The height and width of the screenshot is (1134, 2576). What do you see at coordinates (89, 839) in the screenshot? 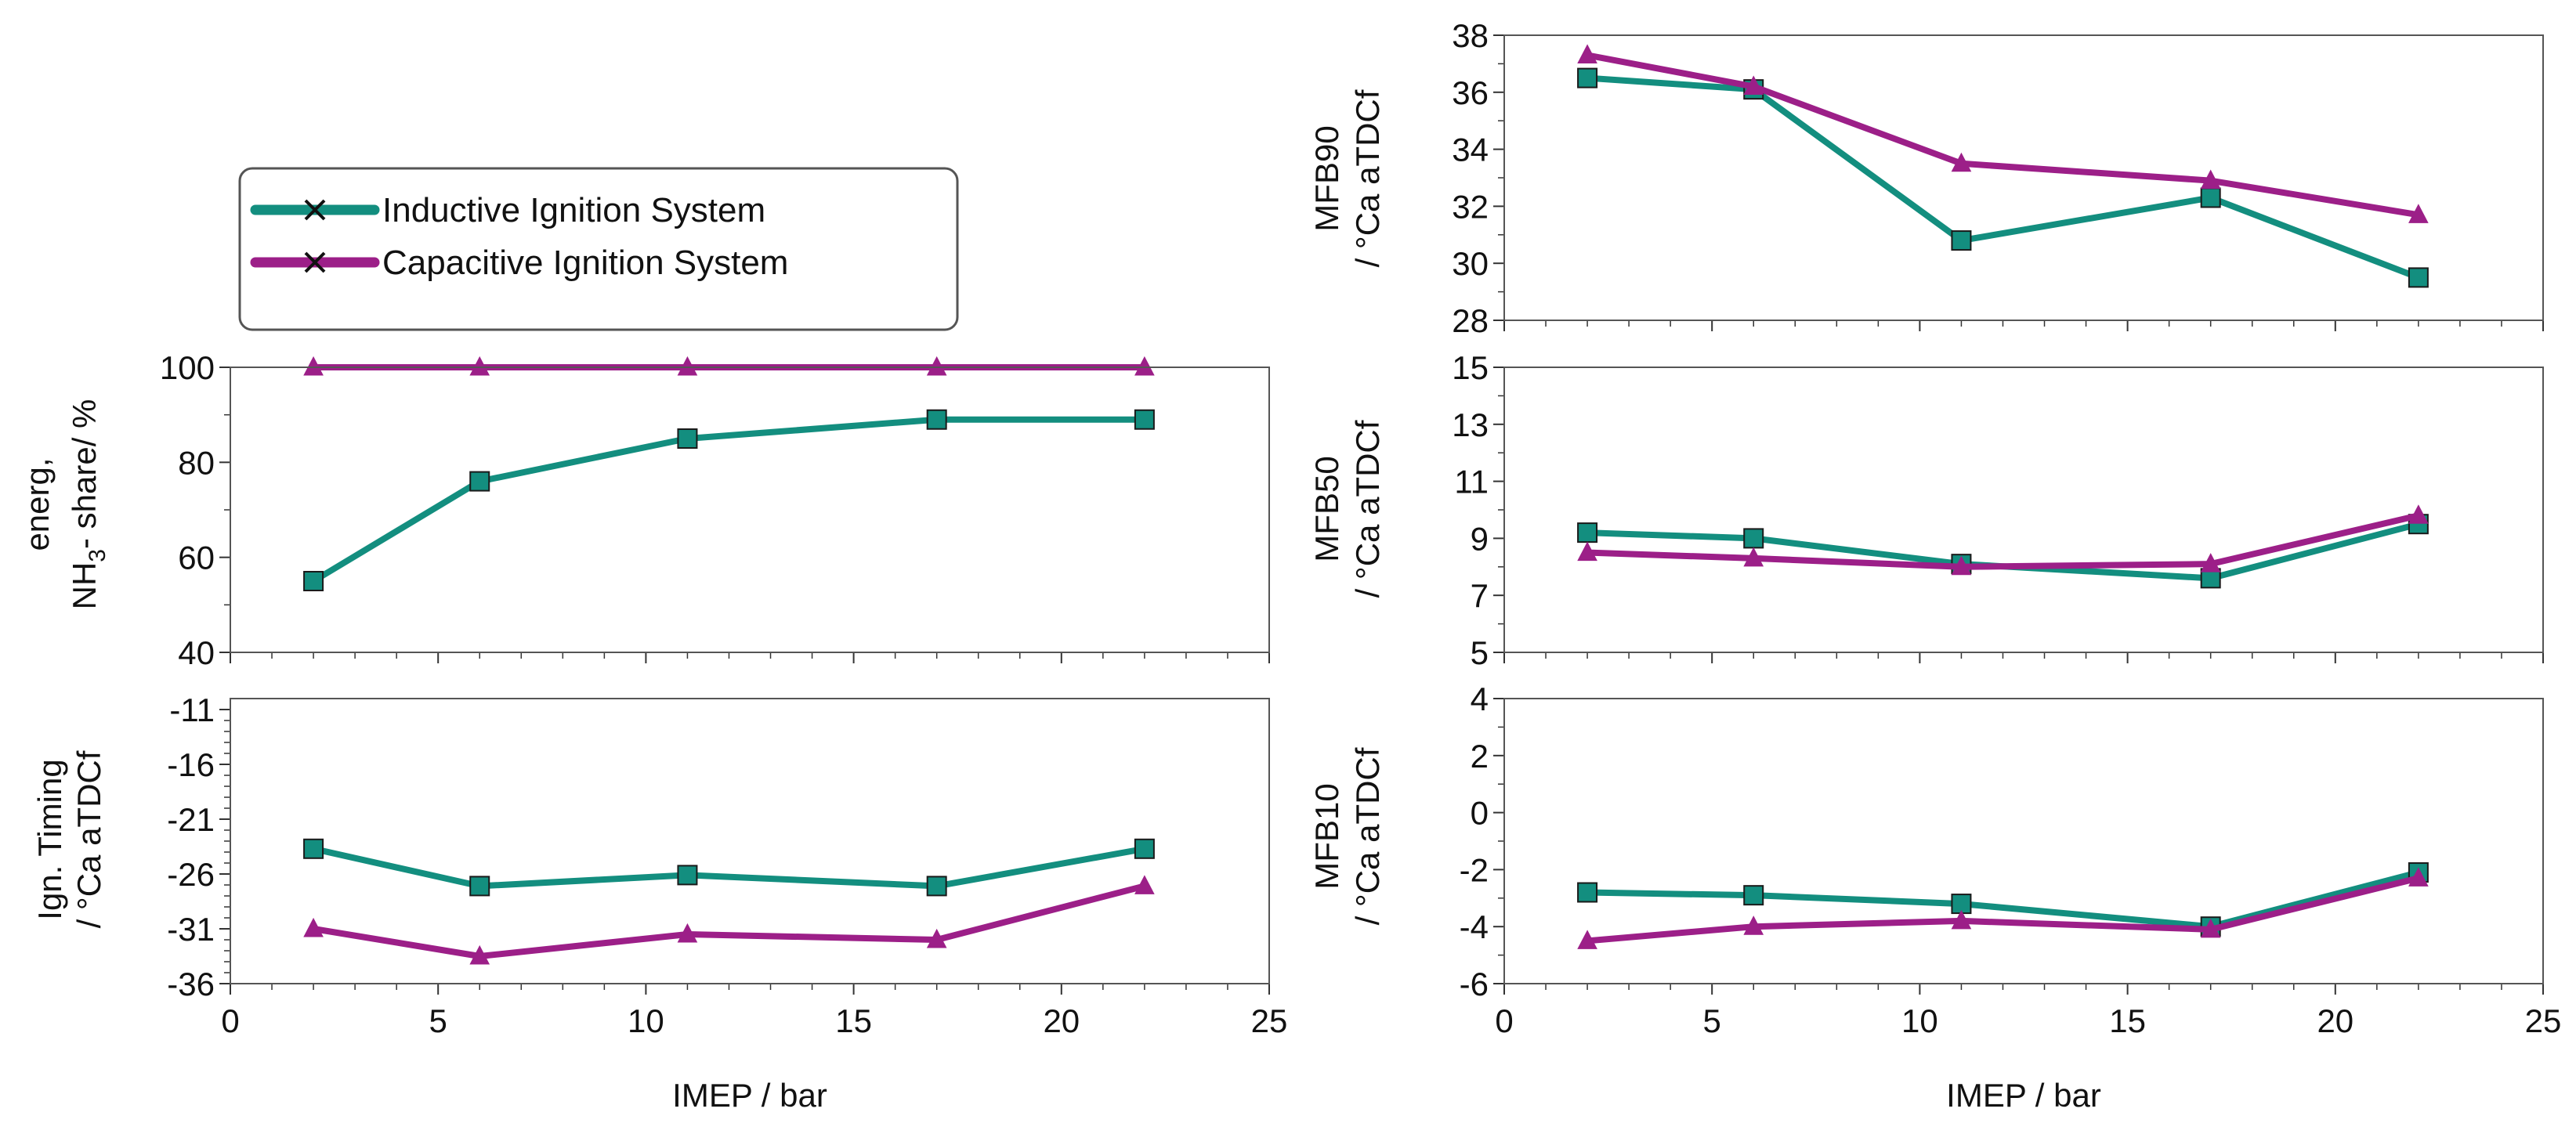
I see `ylabel-ign-line-2: / °Ca aTDCf` at bounding box center [89, 839].